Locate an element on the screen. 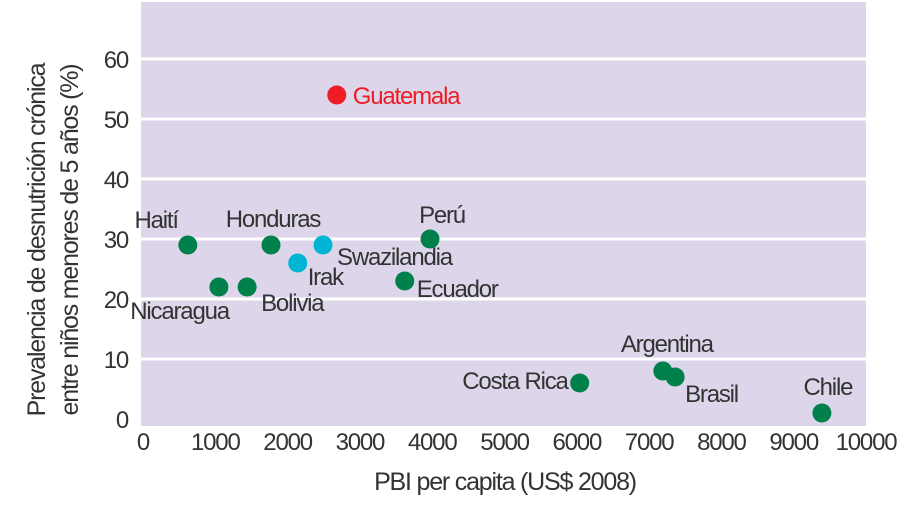 This screenshot has width=900, height=505. point-label: Bolivia is located at coordinates (293, 303).